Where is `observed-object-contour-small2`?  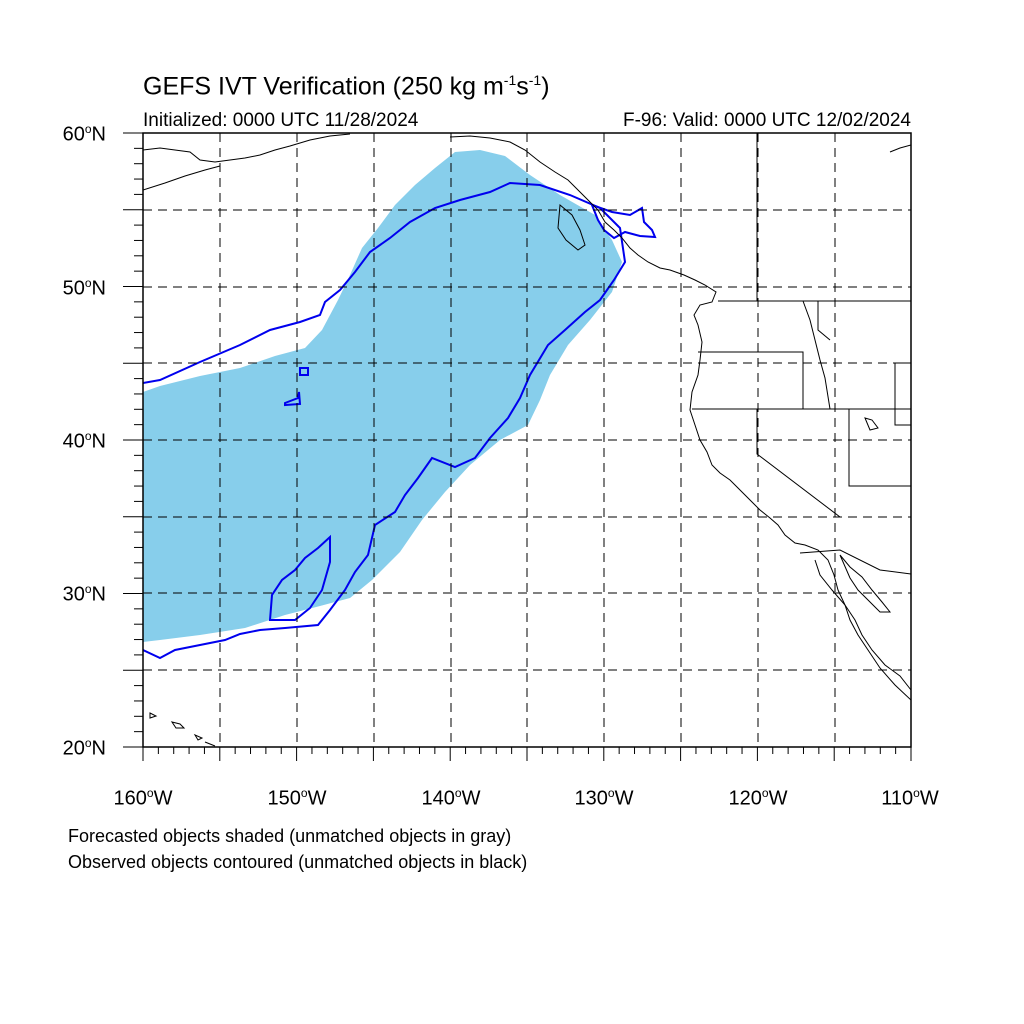
observed-object-contour-small2 is located at coordinates (293, 399).